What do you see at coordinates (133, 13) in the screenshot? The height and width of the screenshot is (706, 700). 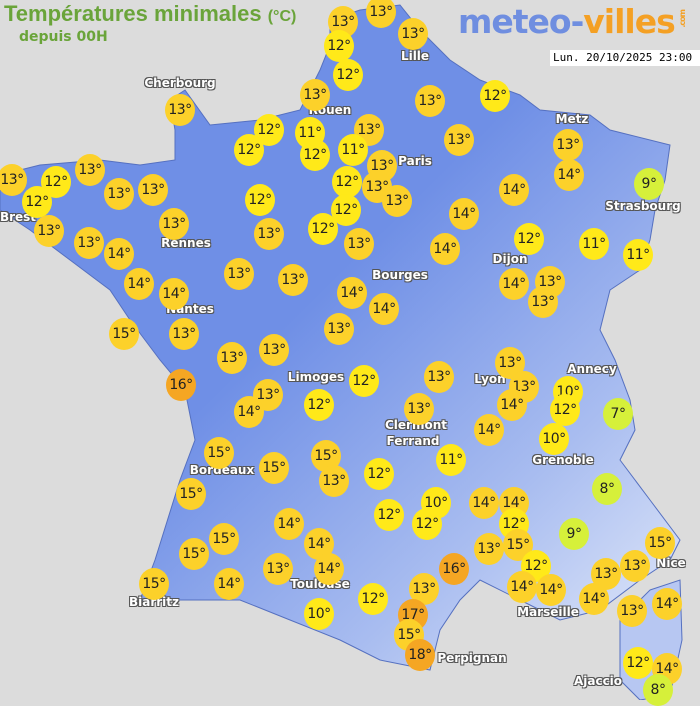 I see `title-text: Températures minimales` at bounding box center [133, 13].